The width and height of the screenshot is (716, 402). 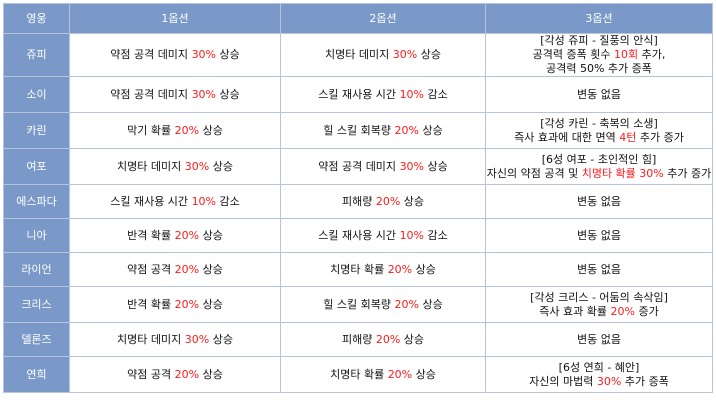 What do you see at coordinates (359, 304) in the screenshot?
I see `text-segment: 힐 스킬 회복량` at bounding box center [359, 304].